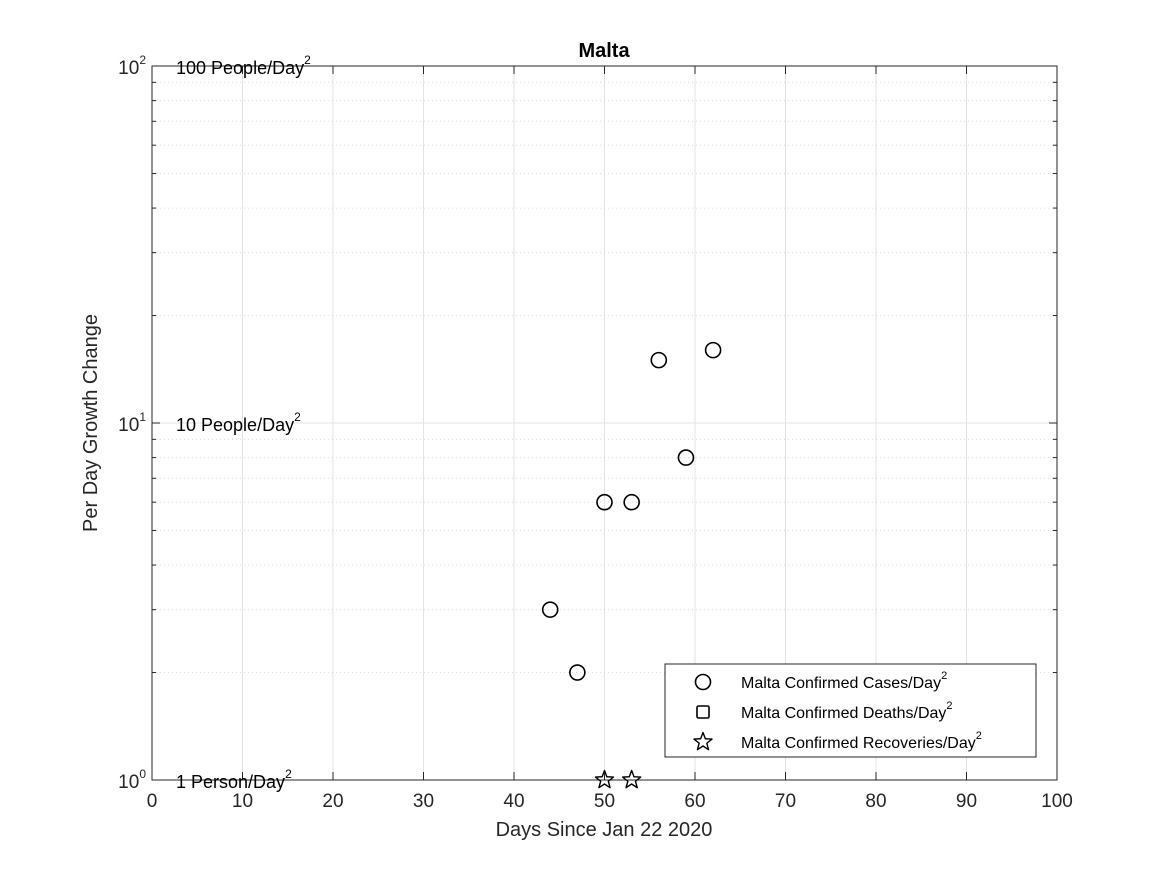 The height and width of the screenshot is (875, 1167). Describe the element at coordinates (604, 830) in the screenshot. I see `x-axis-label: Days Since Jan 22 2020` at that location.